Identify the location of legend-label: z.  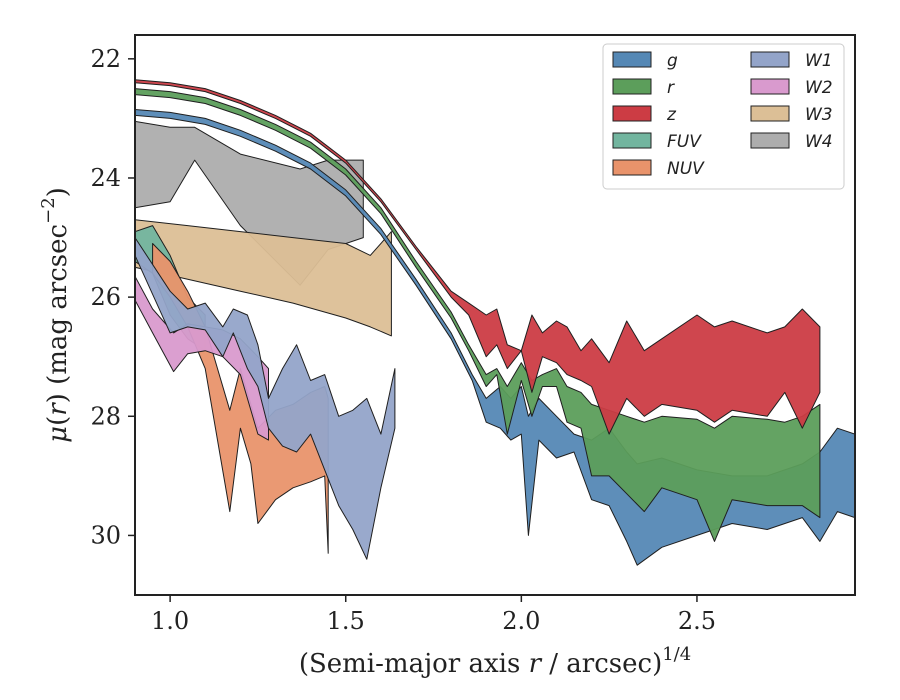
(671, 115).